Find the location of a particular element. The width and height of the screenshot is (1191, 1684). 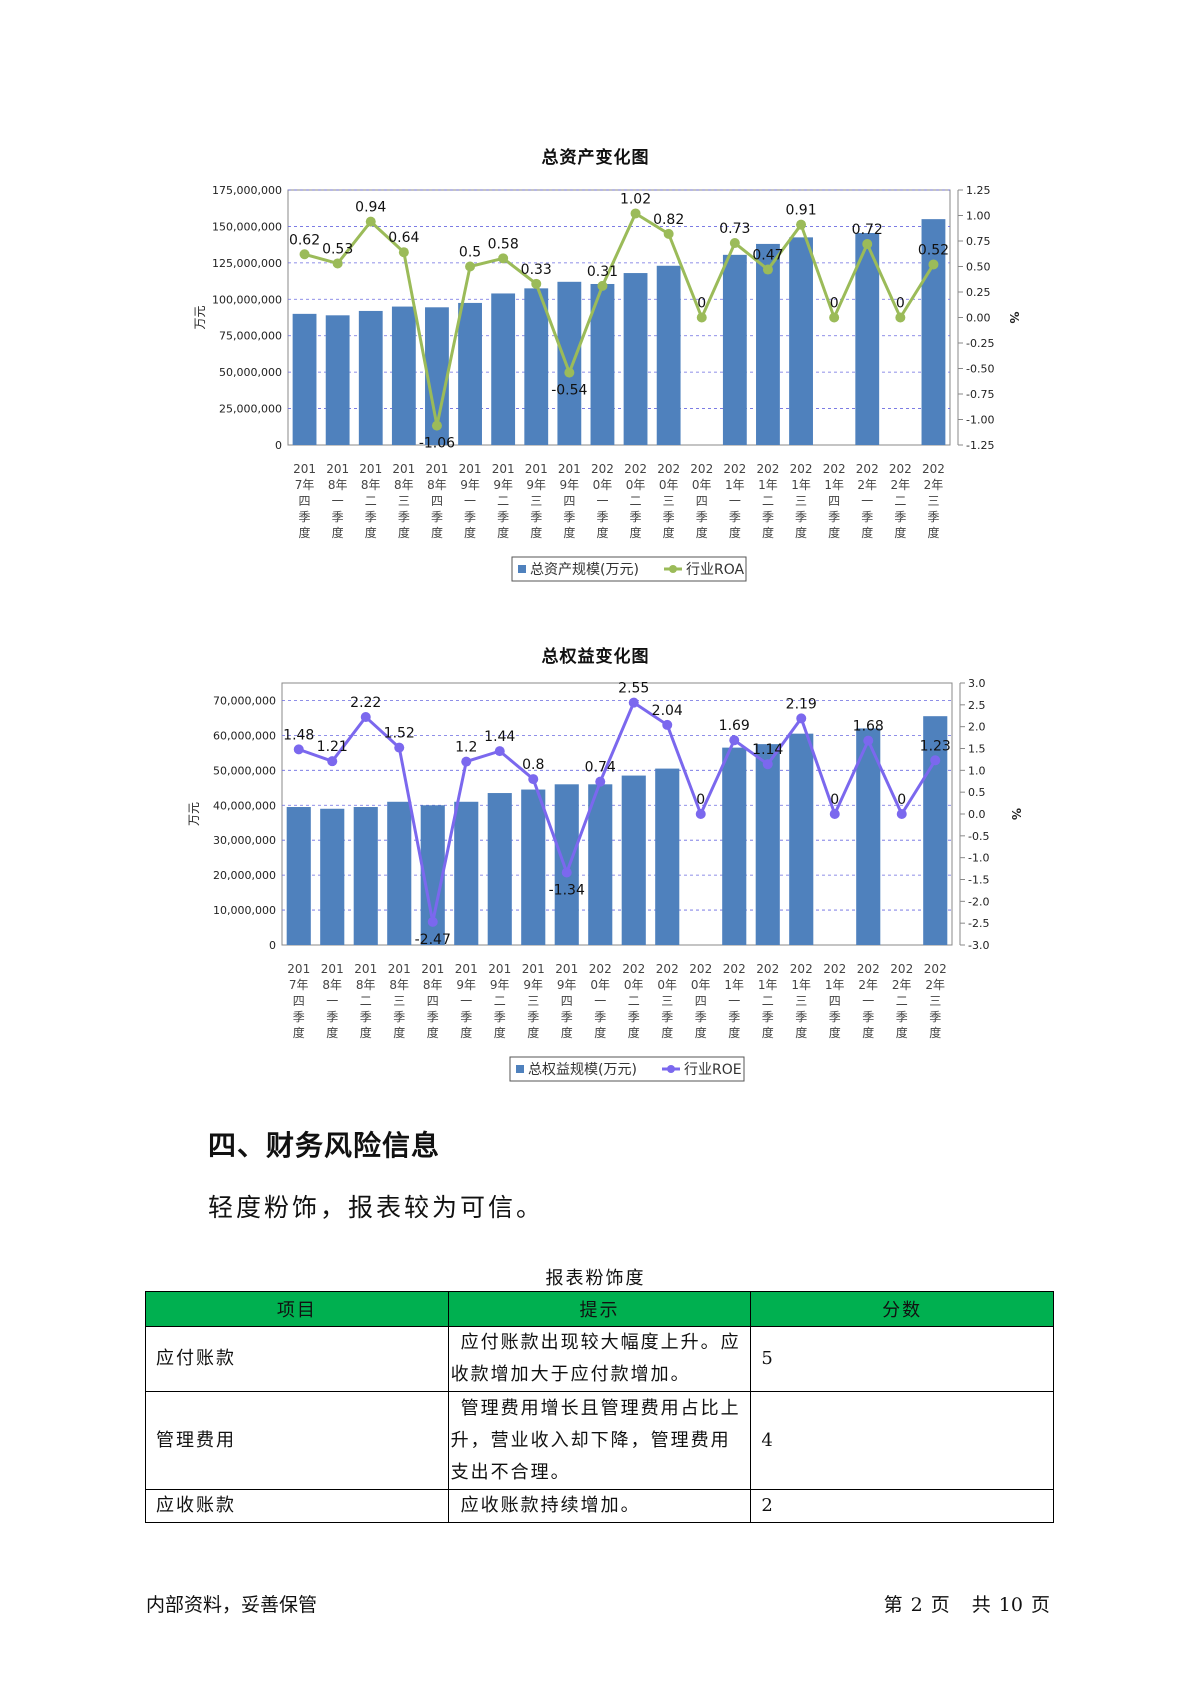

data-label: 1.48 is located at coordinates (298, 735).